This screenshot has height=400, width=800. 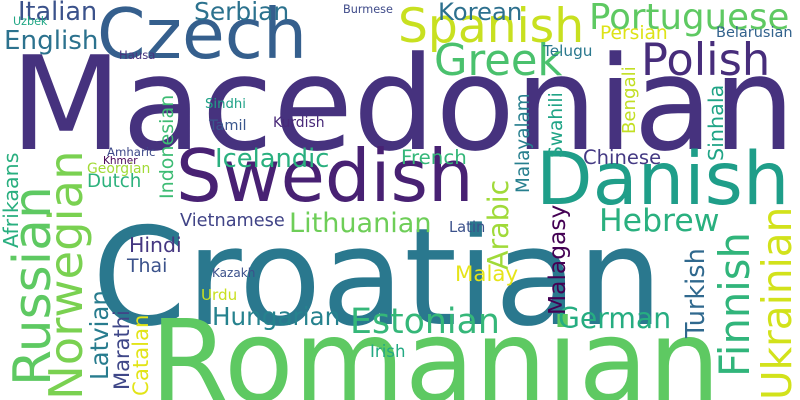 I want to click on word-turkish: Turkish, so click(x=696, y=293).